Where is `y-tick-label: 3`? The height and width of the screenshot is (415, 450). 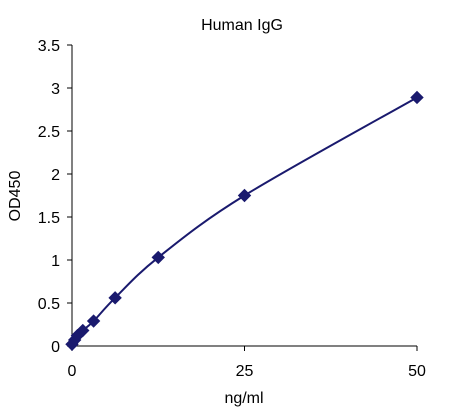 y-tick-label: 3 is located at coordinates (55, 89).